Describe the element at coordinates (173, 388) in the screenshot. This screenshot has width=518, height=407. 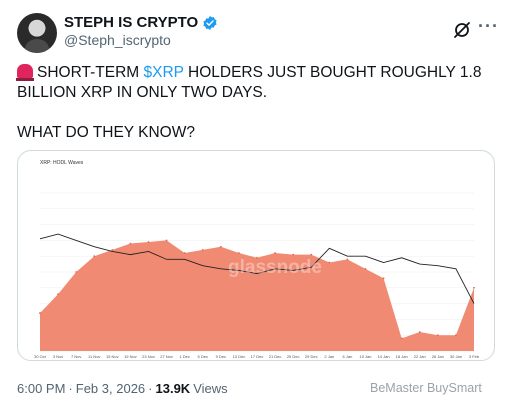
I see `views-count: 13.9K` at that location.